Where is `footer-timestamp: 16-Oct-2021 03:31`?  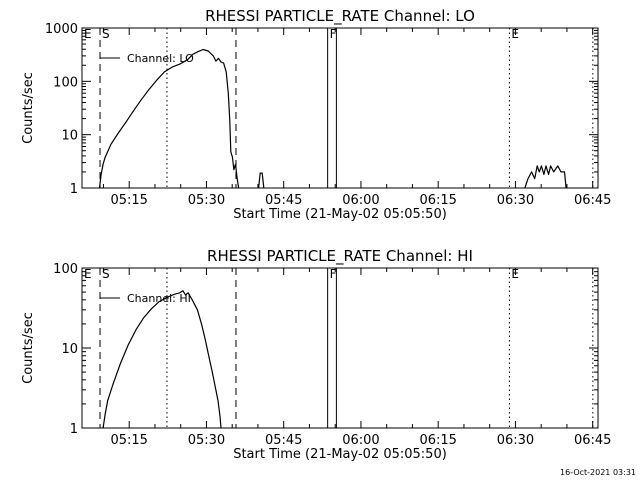
footer-timestamp: 16-Oct-2021 03:31 is located at coordinates (598, 472).